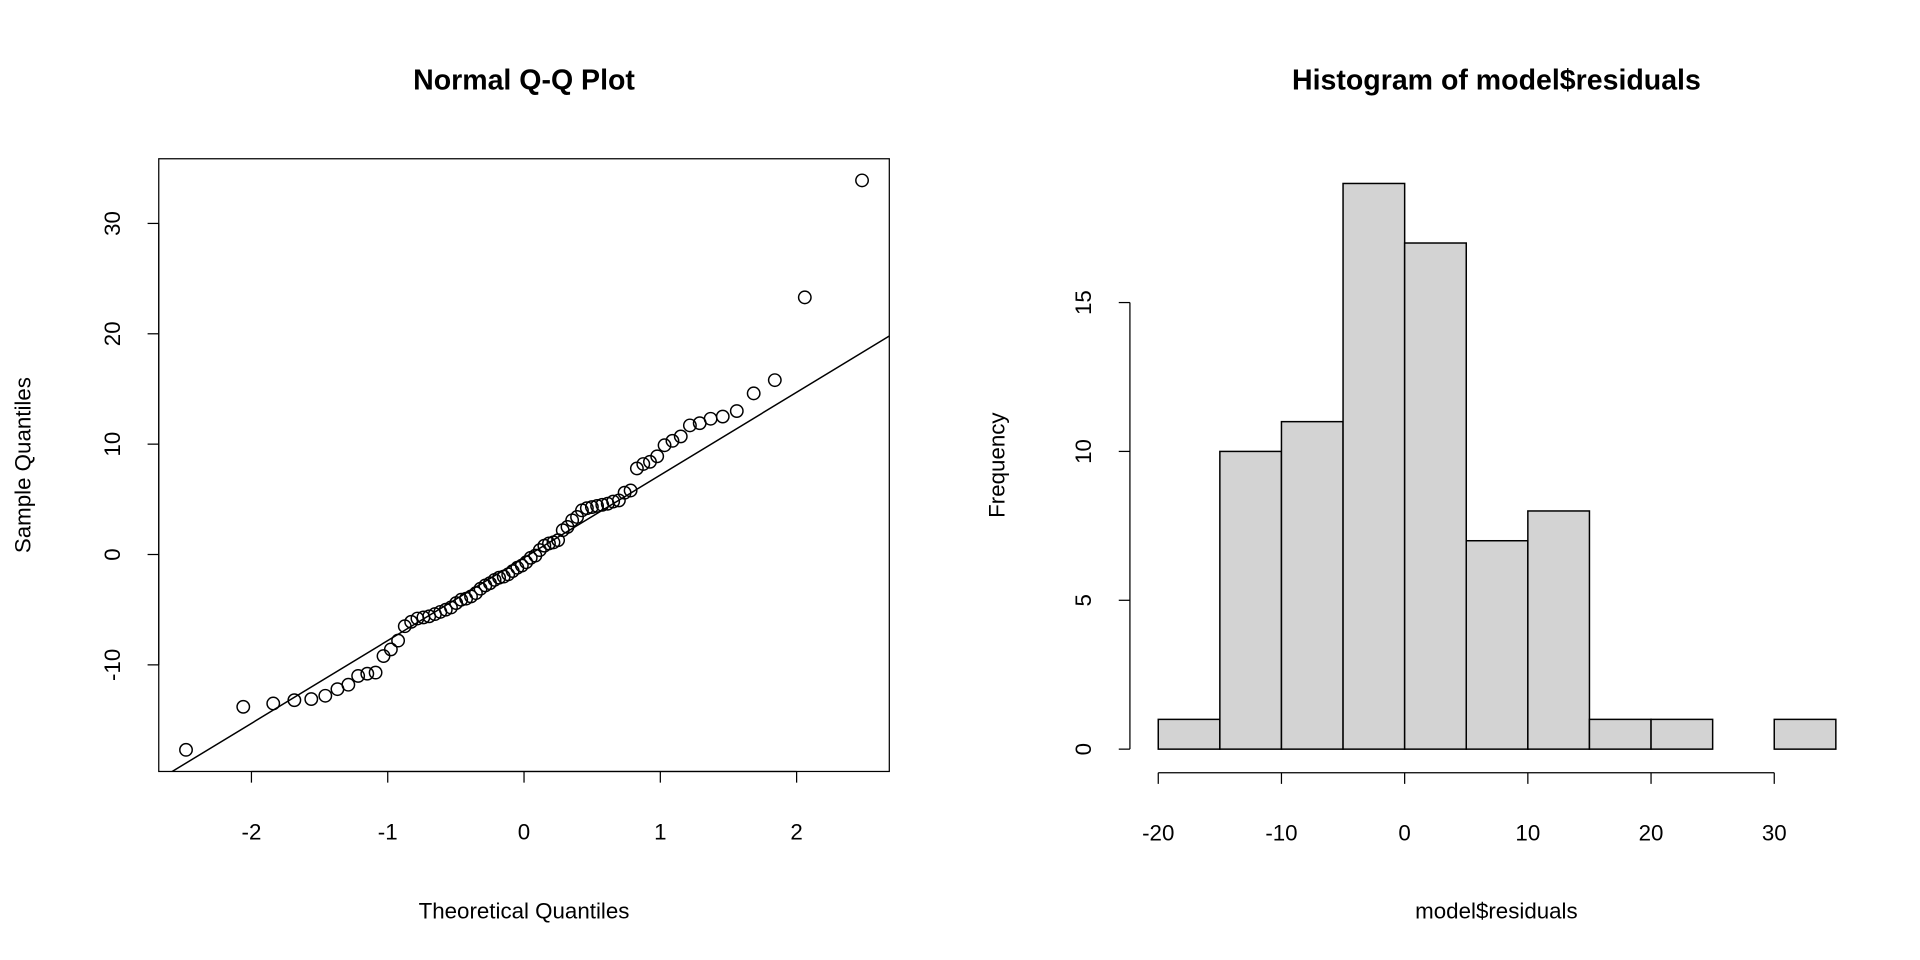 This screenshot has height=960, width=1920. What do you see at coordinates (1527, 833) in the screenshot?
I see `x-tick-label: 10` at bounding box center [1527, 833].